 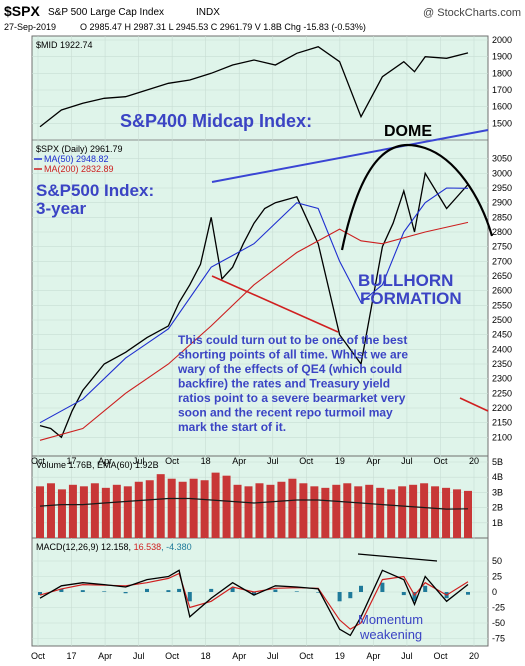 I want to click on commentary-line: ratios point to a severe bearmarket very, so click(x=292, y=398).